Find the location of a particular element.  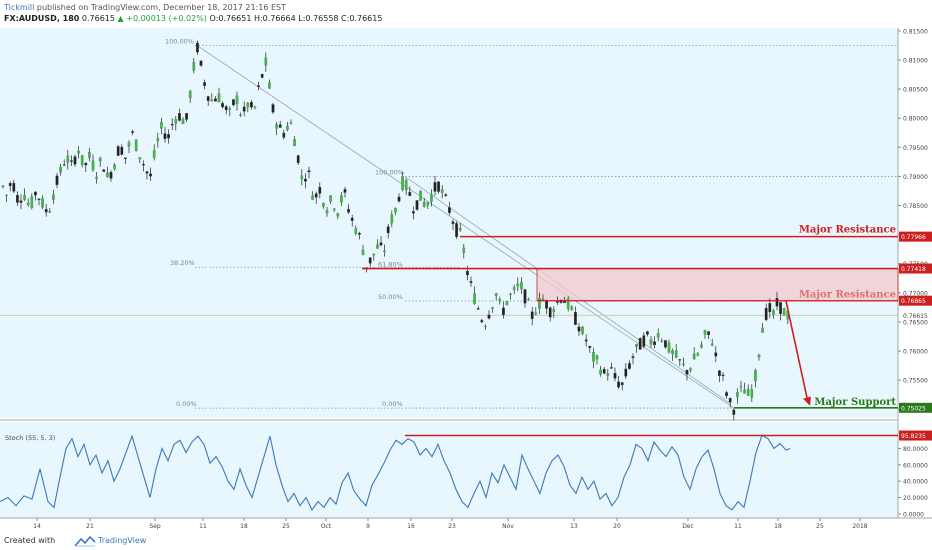

price-tick-label: 0.80500 is located at coordinates (915, 90).